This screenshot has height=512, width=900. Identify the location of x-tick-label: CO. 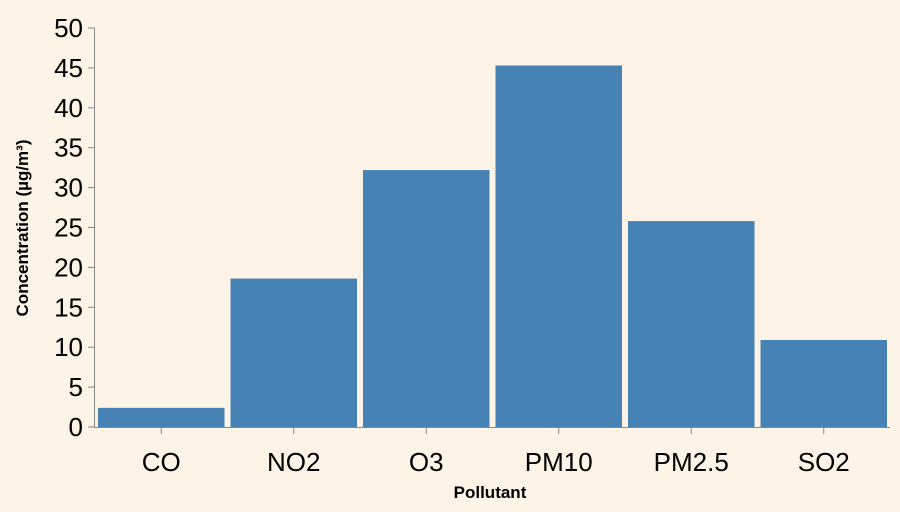
(161, 462).